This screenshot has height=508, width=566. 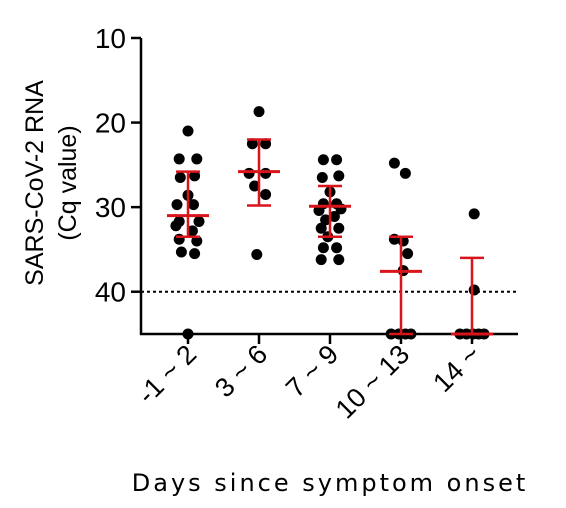 I want to click on y-tick-label: 10, so click(x=110, y=38).